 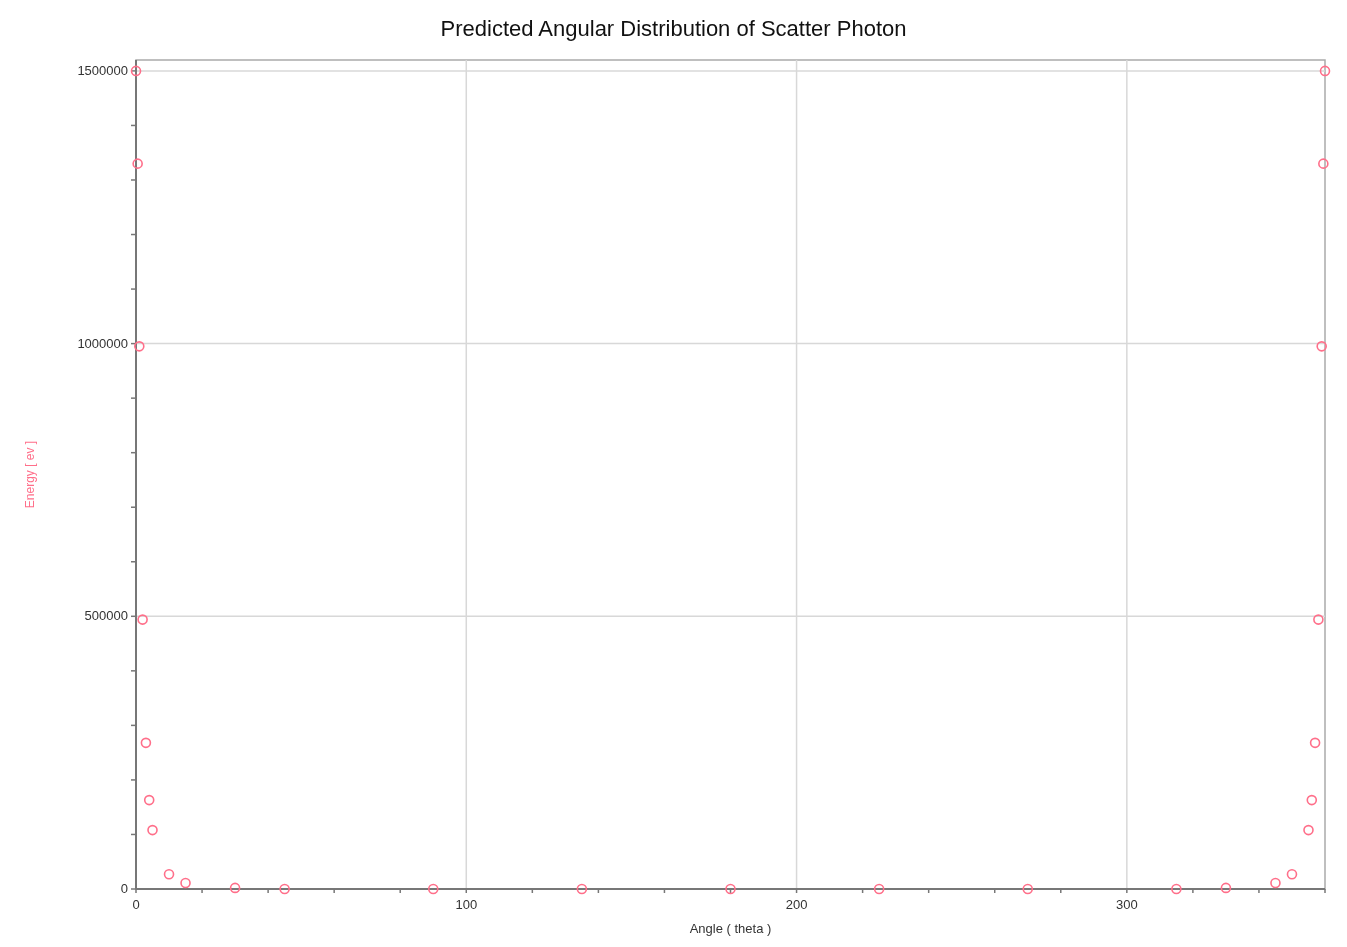 What do you see at coordinates (673, 28) in the screenshot?
I see `chart-title: Predicted Angular Distribution of Scatter Photon` at bounding box center [673, 28].